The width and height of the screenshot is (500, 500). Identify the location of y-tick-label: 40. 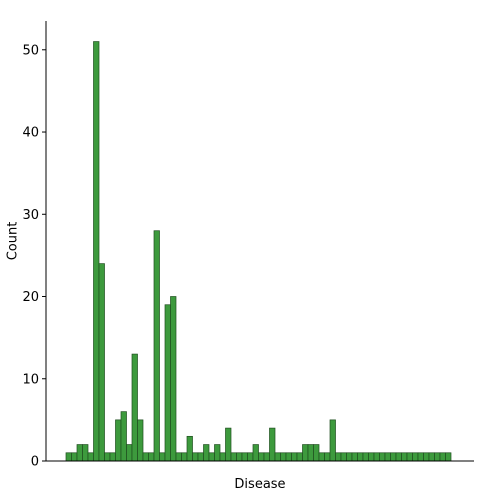
(30, 133).